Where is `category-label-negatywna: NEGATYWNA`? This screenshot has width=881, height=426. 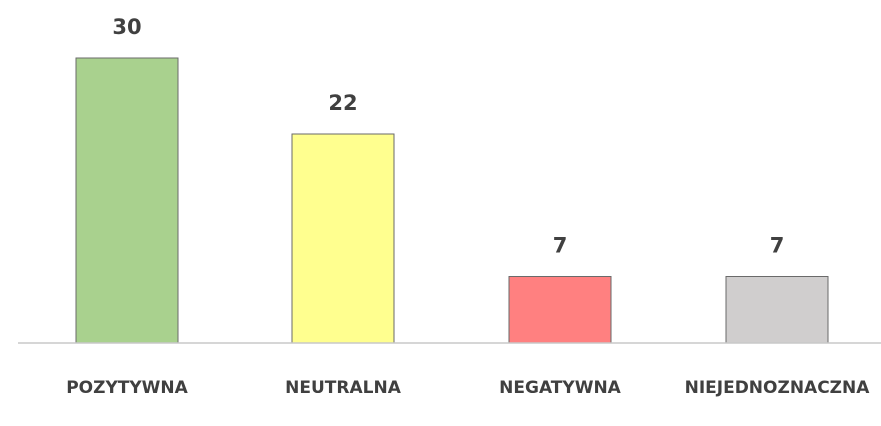
category-label-negatywna: NEGATYWNA is located at coordinates (560, 388).